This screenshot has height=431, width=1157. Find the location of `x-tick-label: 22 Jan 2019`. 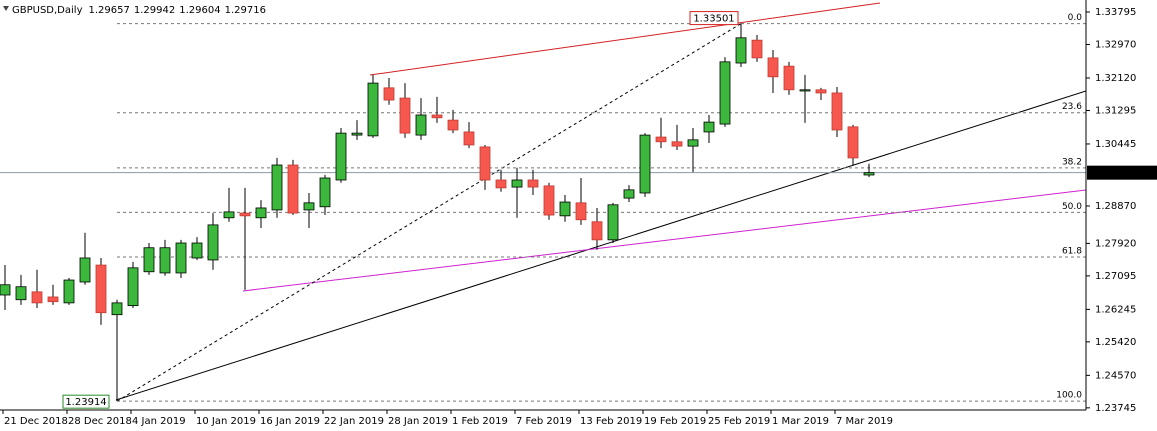

x-tick-label: 22 Jan 2019 is located at coordinates (354, 421).